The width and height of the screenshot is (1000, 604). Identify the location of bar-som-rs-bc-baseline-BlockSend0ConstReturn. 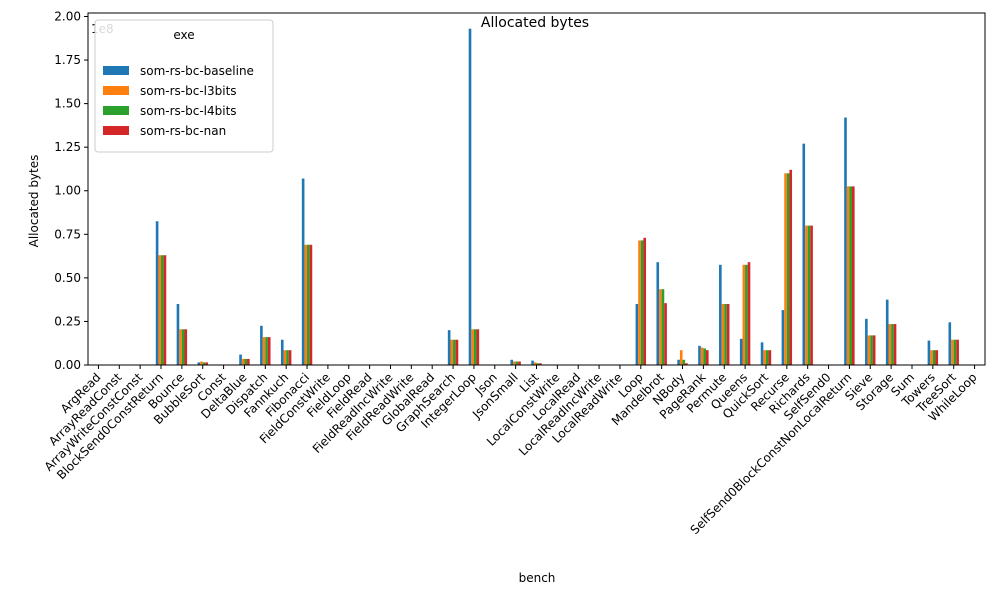
(157, 293).